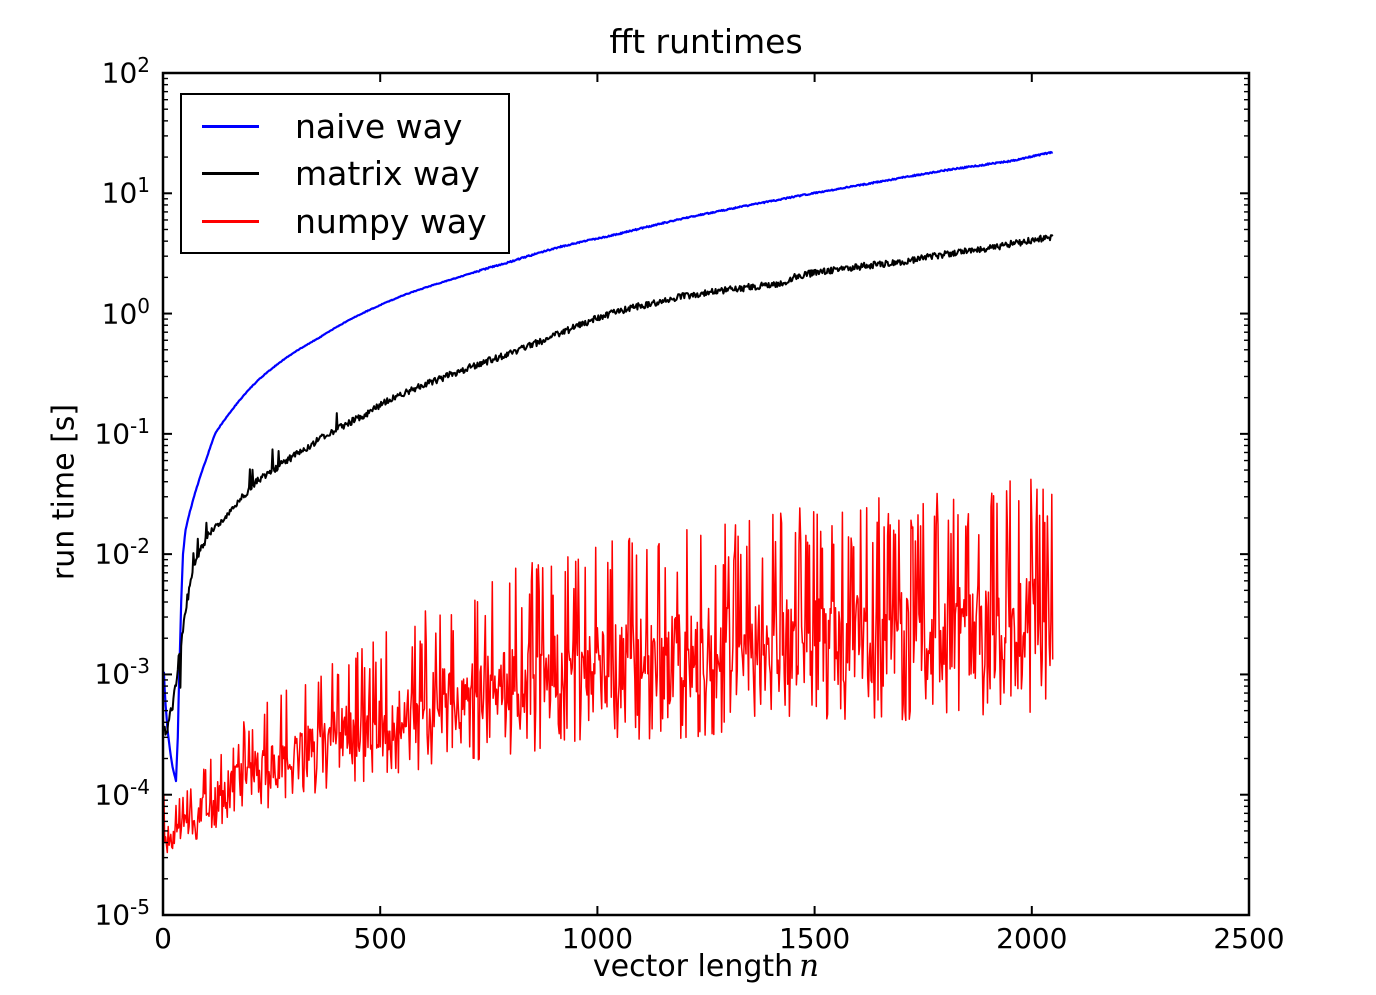 This screenshot has width=1376, height=995. I want to click on legend: naive way matrix way numpy way, so click(345, 173).